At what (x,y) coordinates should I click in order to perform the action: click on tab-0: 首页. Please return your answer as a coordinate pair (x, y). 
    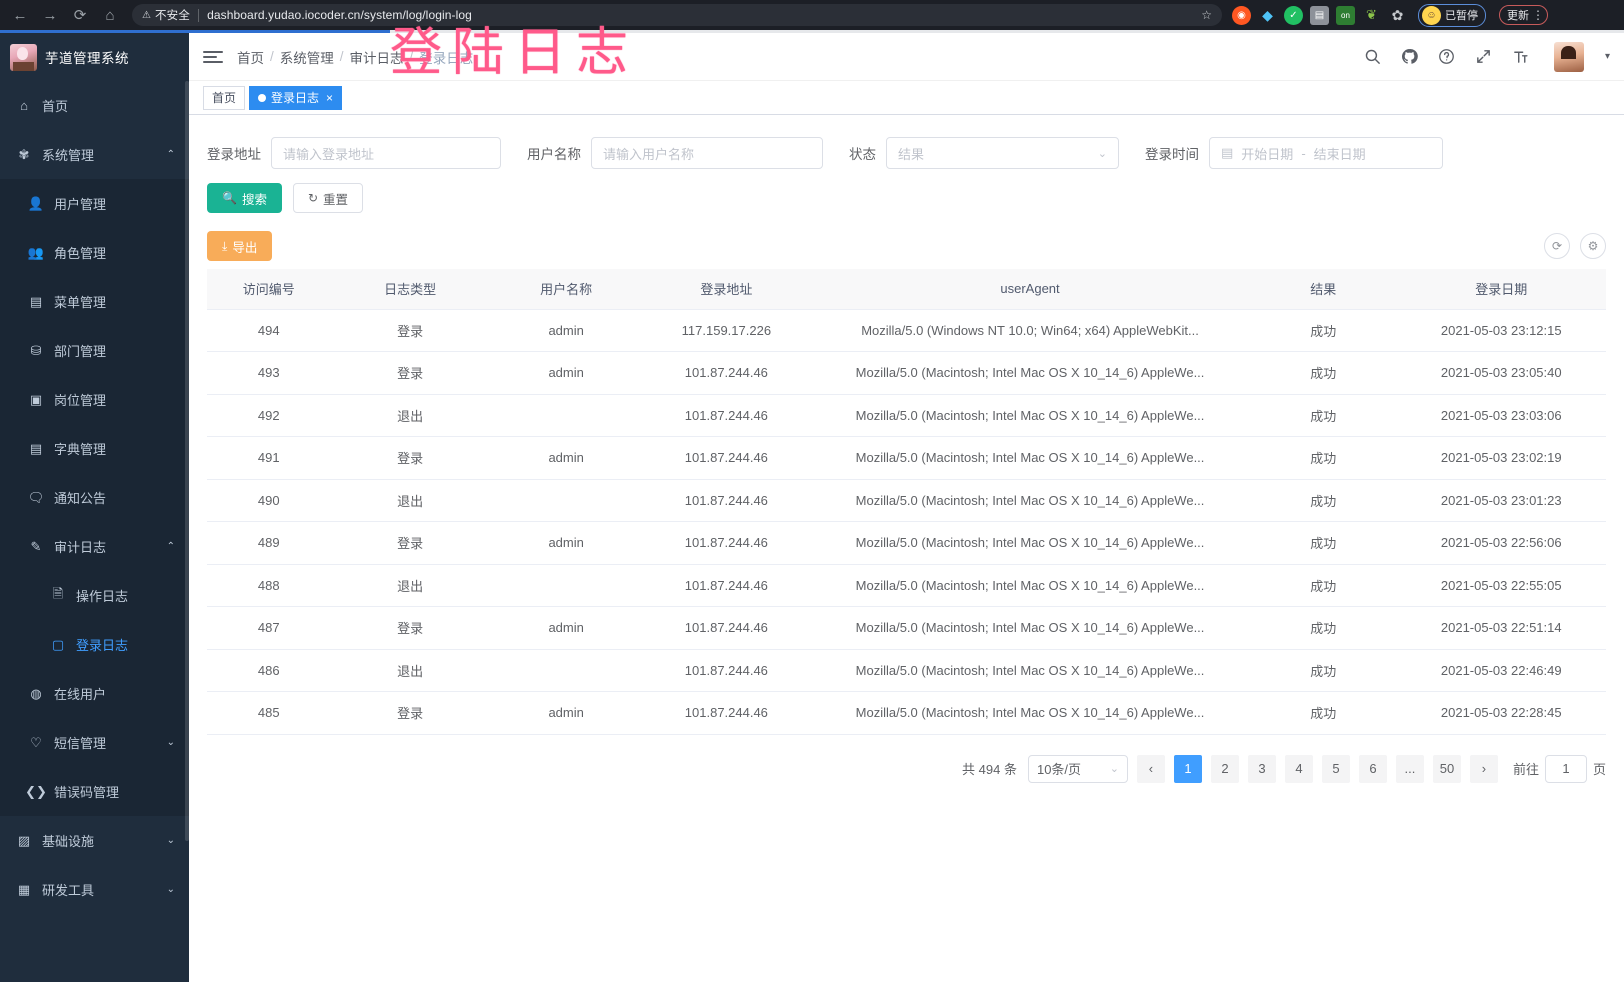
    Looking at the image, I should click on (224, 97).